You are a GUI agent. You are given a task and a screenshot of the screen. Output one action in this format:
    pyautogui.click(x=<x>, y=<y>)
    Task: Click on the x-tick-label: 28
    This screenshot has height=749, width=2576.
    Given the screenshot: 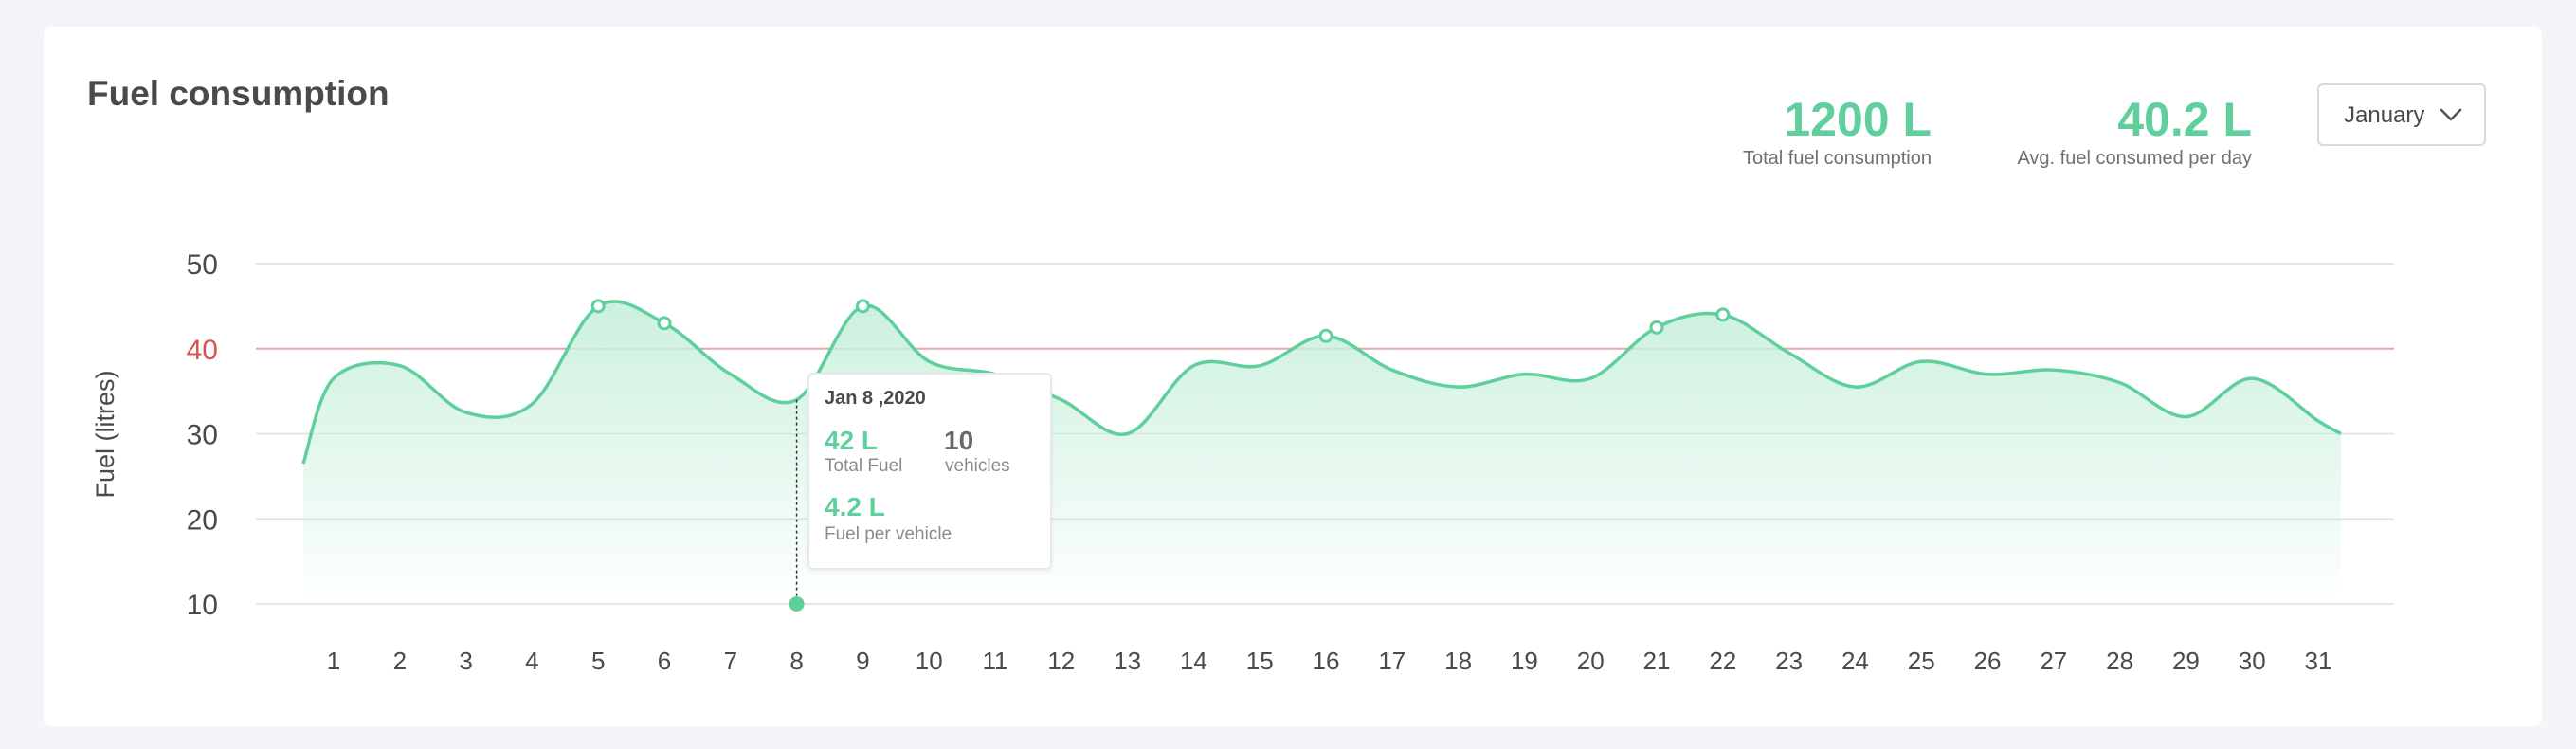 What is the action you would take?
    pyautogui.click(x=2119, y=661)
    